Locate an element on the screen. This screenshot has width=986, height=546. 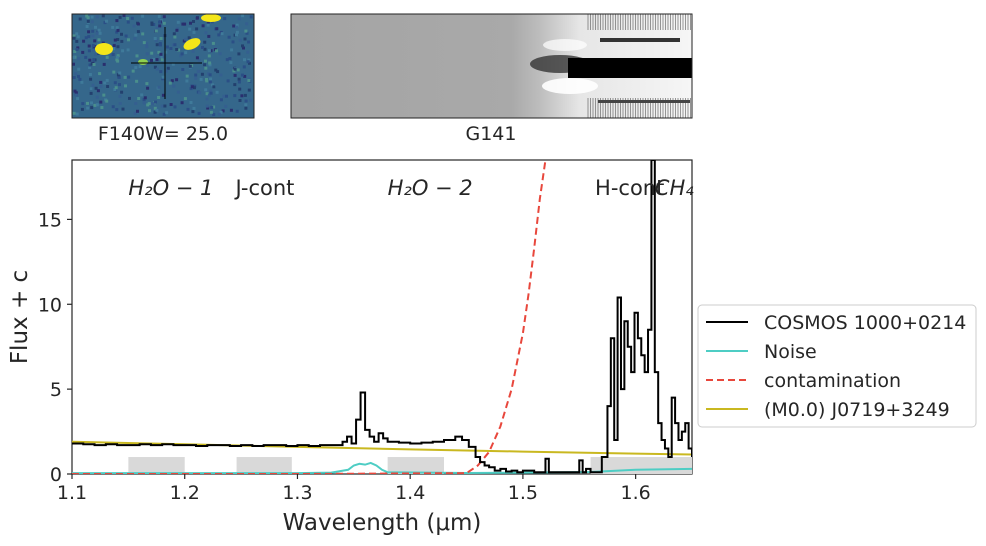
legend-entry-label: Noise is located at coordinates (790, 352).